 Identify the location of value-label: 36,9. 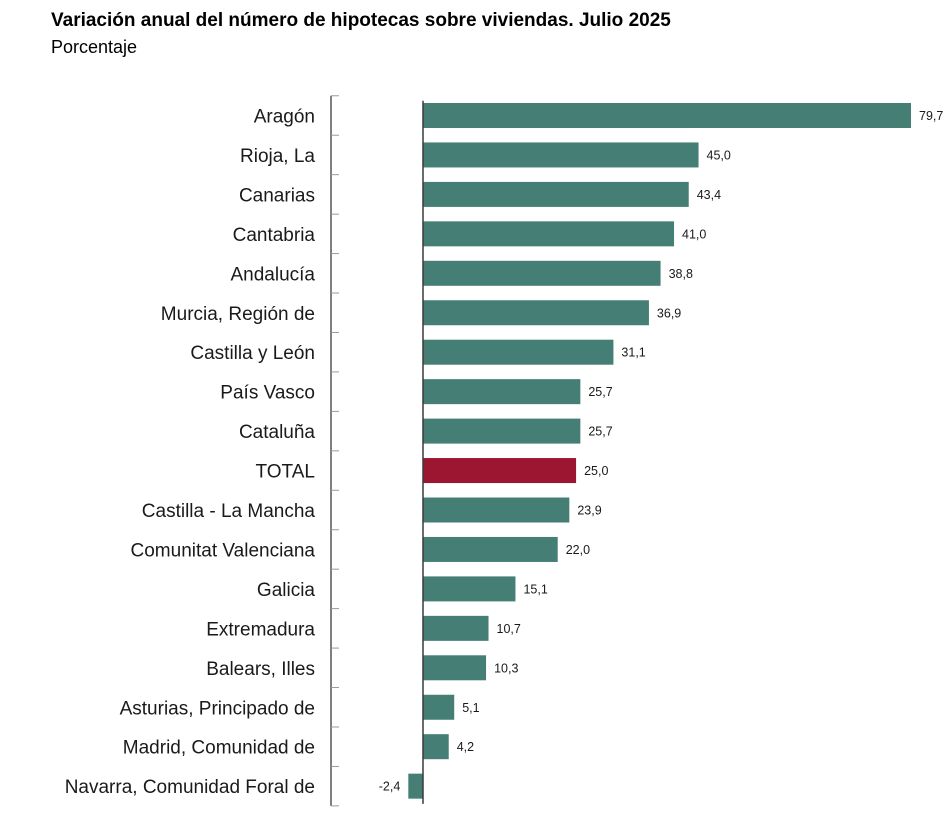
(669, 313).